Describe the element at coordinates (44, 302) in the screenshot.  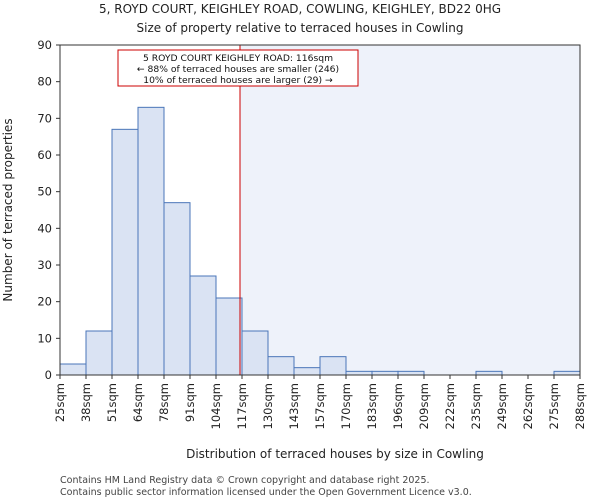
I see `y-tick-label: 20` at that location.